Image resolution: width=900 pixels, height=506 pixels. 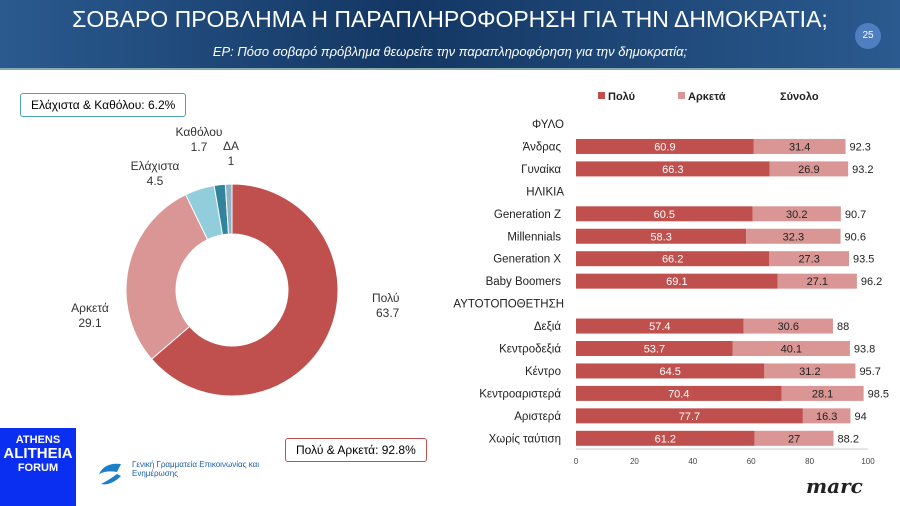 I want to click on slice-label: Ελάχιστα, so click(x=155, y=166).